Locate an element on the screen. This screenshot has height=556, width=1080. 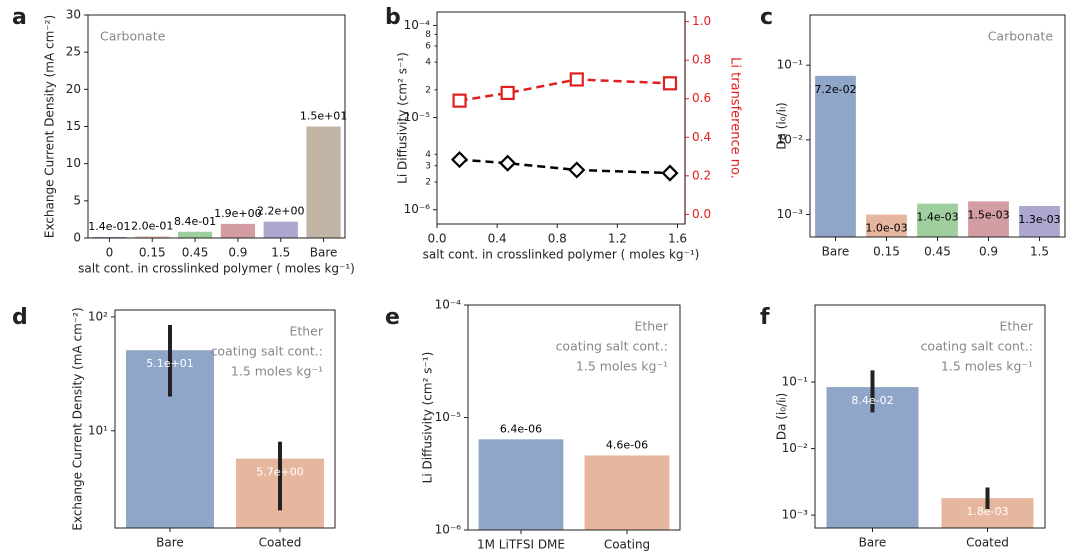
y-tick-label: 10² is located at coordinates (98, 316).